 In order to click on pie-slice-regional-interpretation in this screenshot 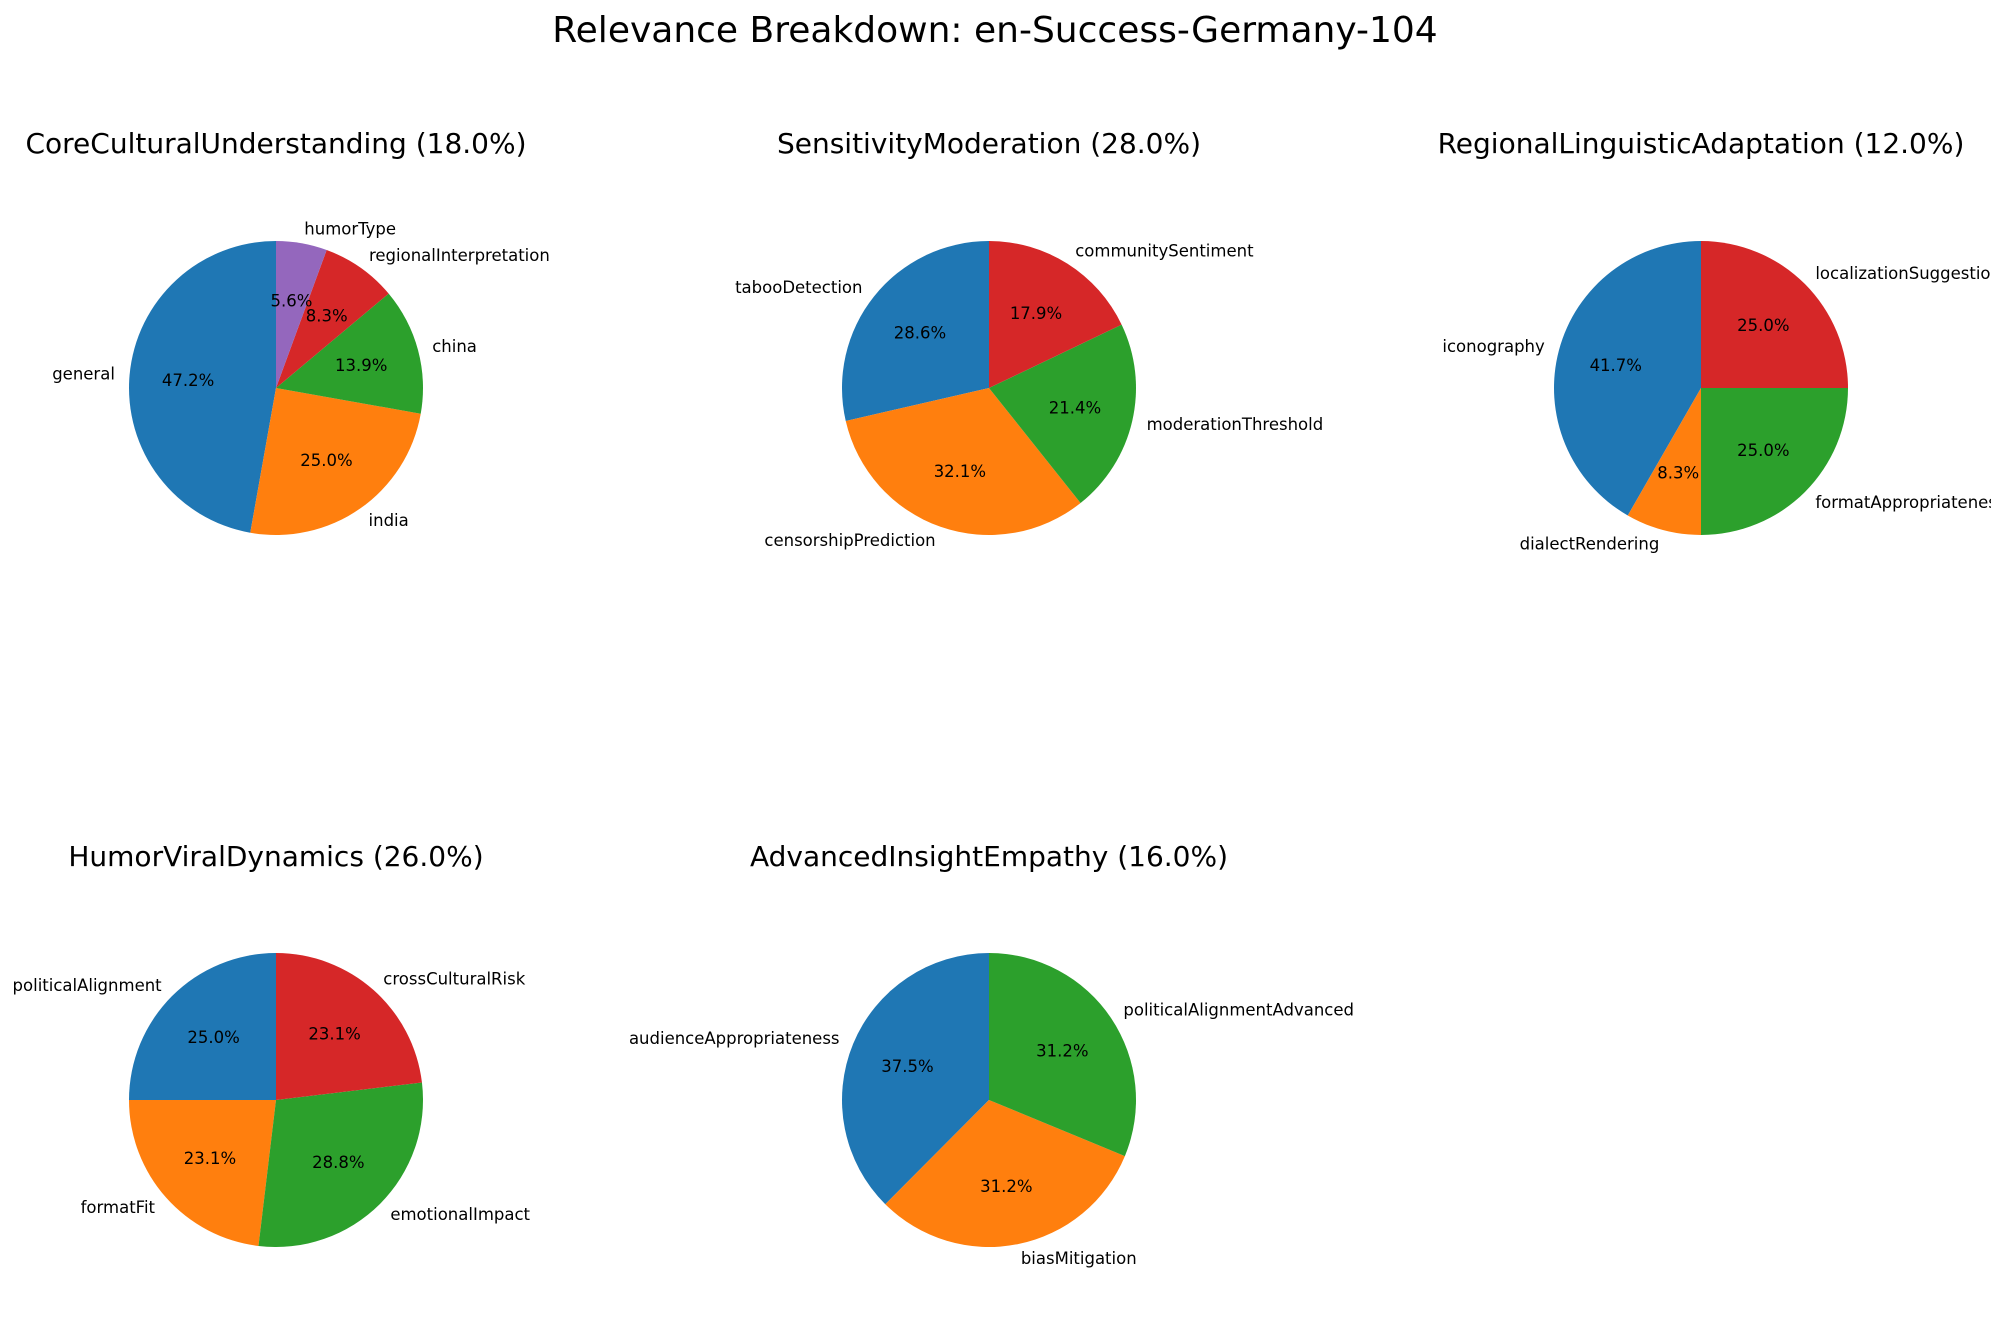, I will do `click(332, 319)`.